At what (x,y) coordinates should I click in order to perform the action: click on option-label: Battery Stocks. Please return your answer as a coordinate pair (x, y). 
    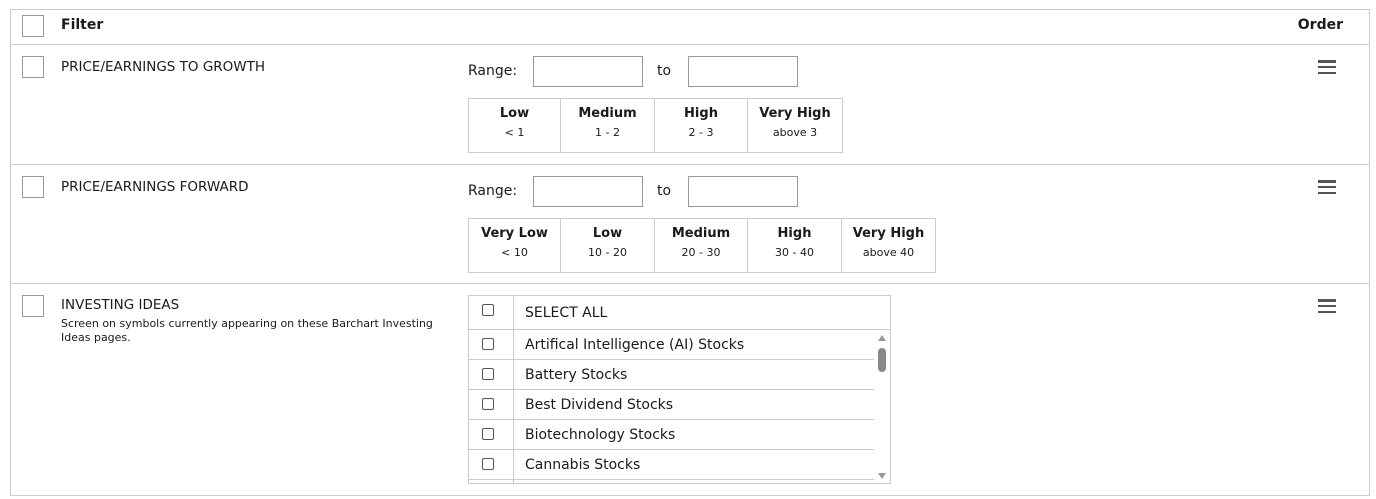
    Looking at the image, I should click on (576, 374).